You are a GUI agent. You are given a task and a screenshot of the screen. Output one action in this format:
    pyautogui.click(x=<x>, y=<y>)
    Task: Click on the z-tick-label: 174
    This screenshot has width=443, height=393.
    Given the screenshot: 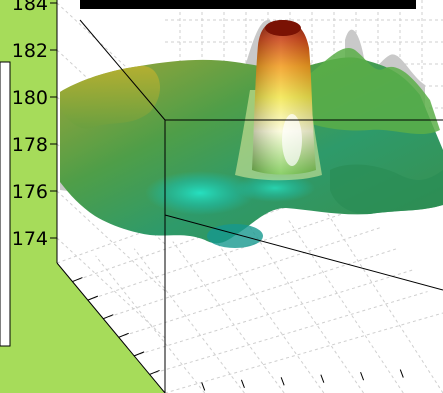 What is the action you would take?
    pyautogui.click(x=30, y=239)
    